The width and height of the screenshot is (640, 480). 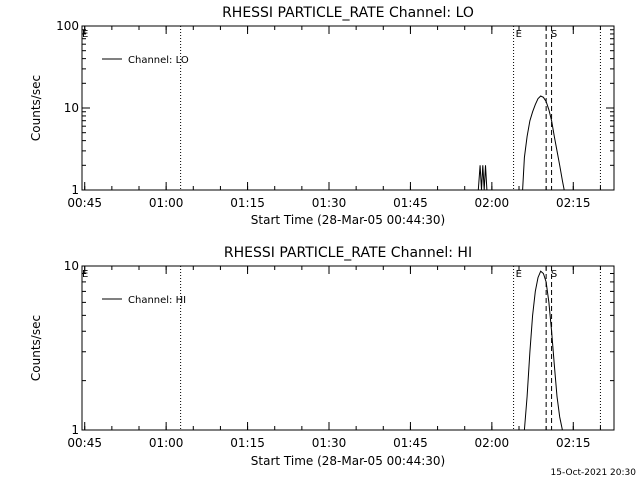 What do you see at coordinates (348, 253) in the screenshot?
I see `chart-title: RHESSI PARTICLE_RATE Channel: HI` at bounding box center [348, 253].